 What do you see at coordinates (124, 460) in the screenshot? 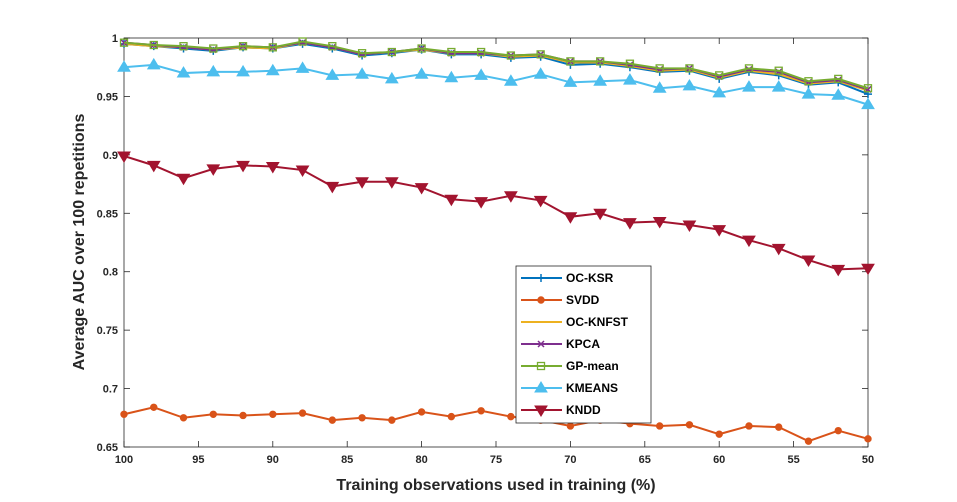
I see `x-tick-label: 100` at bounding box center [124, 460].